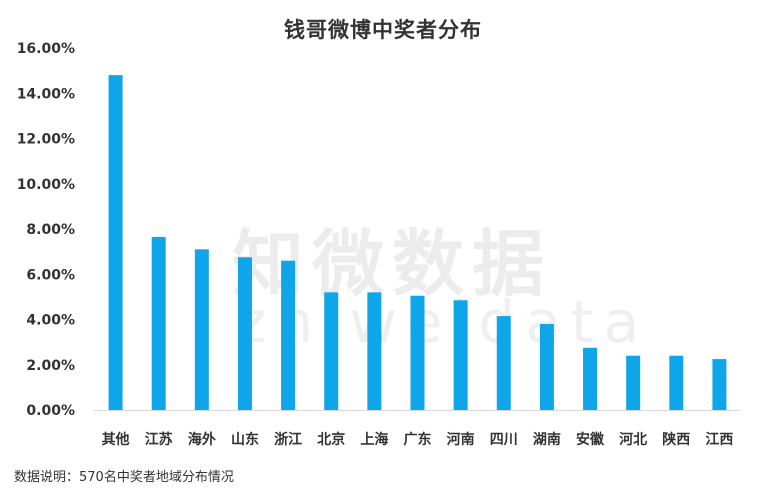  Describe the element at coordinates (383, 30) in the screenshot. I see `chart-title: 钱哥微博中奖者分布` at that location.